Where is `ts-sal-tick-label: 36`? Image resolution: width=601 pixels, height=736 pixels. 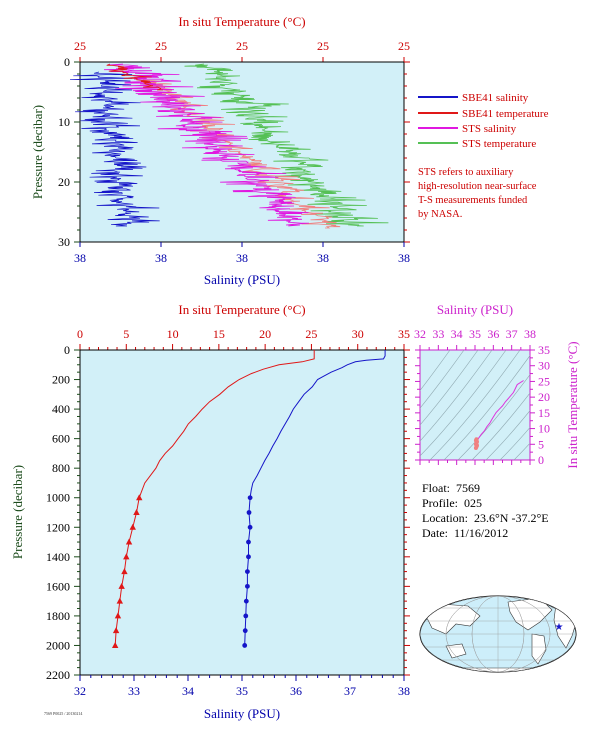 ts-sal-tick-label: 36 is located at coordinates (493, 334).